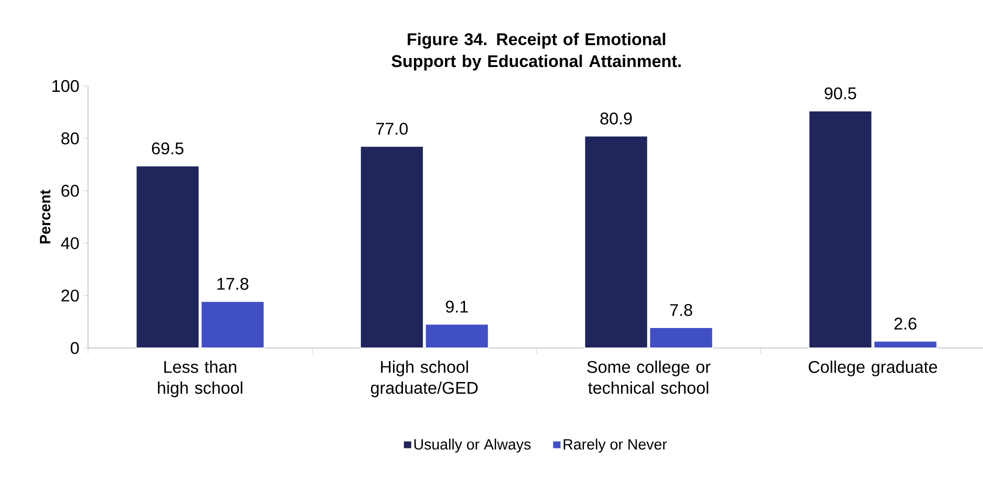 This screenshot has height=482, width=983. Describe the element at coordinates (648, 377) in the screenshot. I see `x-tick-label: Some college or technical school` at that location.